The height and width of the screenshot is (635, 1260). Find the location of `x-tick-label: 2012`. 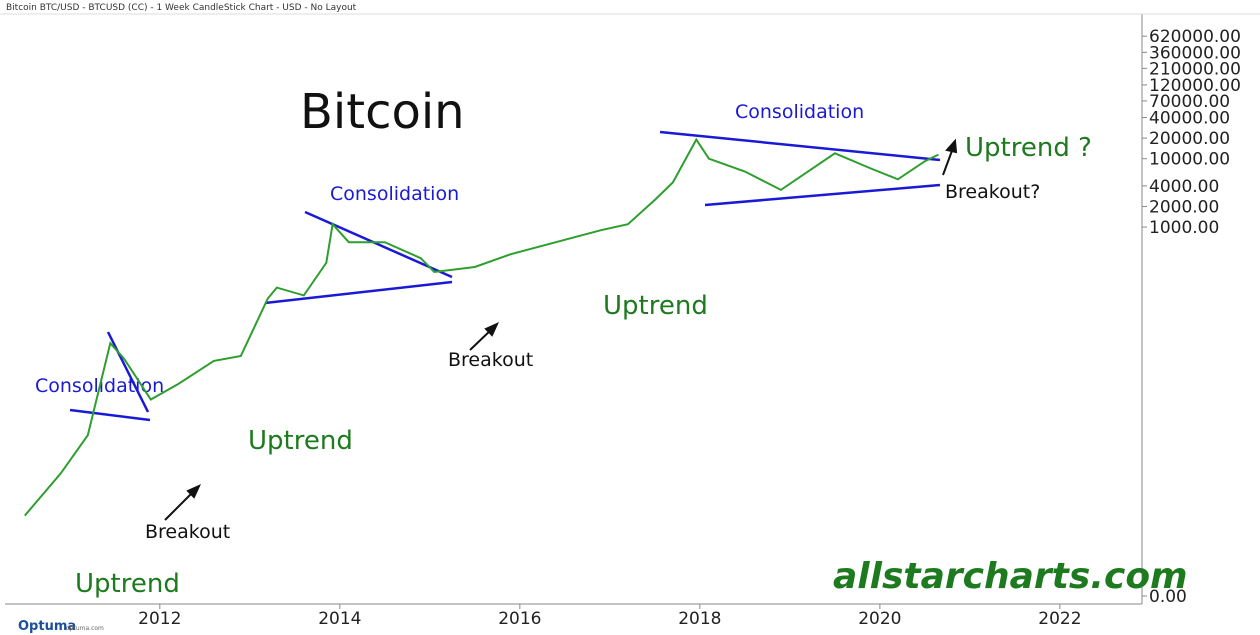

x-tick-label: 2012 is located at coordinates (159, 619).